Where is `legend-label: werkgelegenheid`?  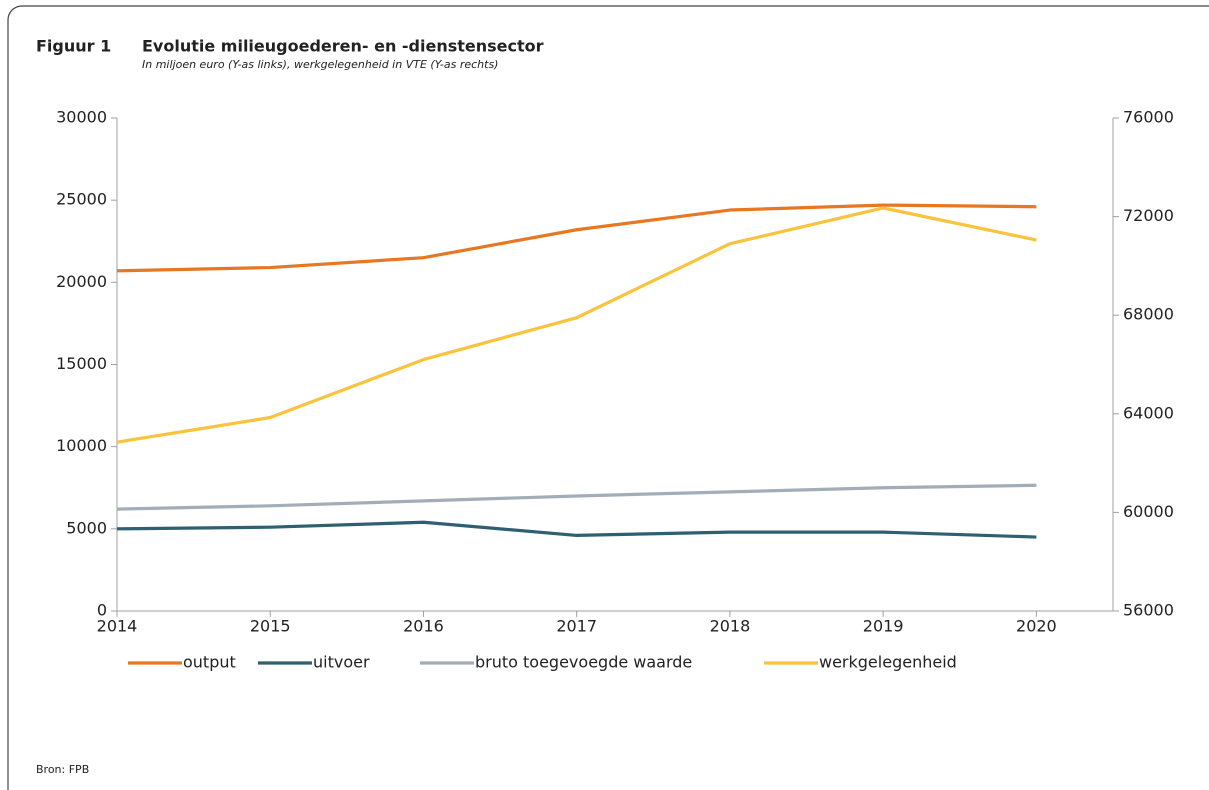
legend-label: werkgelegenheid is located at coordinates (888, 662).